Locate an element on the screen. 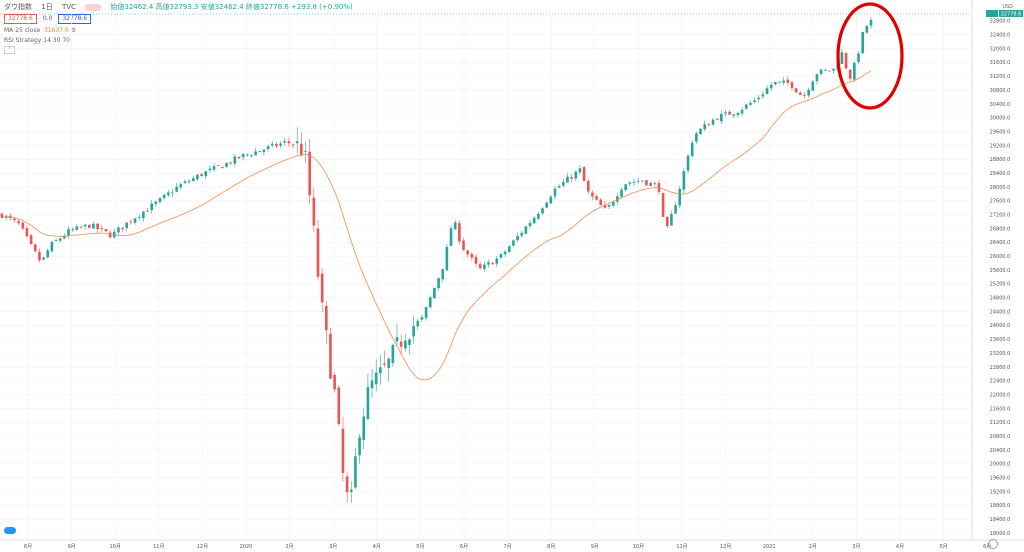 The image size is (1024, 552). symbol-name: ダウ指数 is located at coordinates (18, 7).